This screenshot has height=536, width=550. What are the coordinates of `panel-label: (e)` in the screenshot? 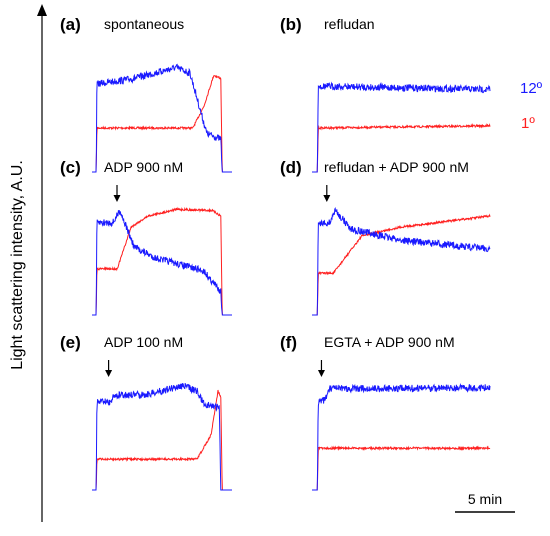 It's located at (70, 342).